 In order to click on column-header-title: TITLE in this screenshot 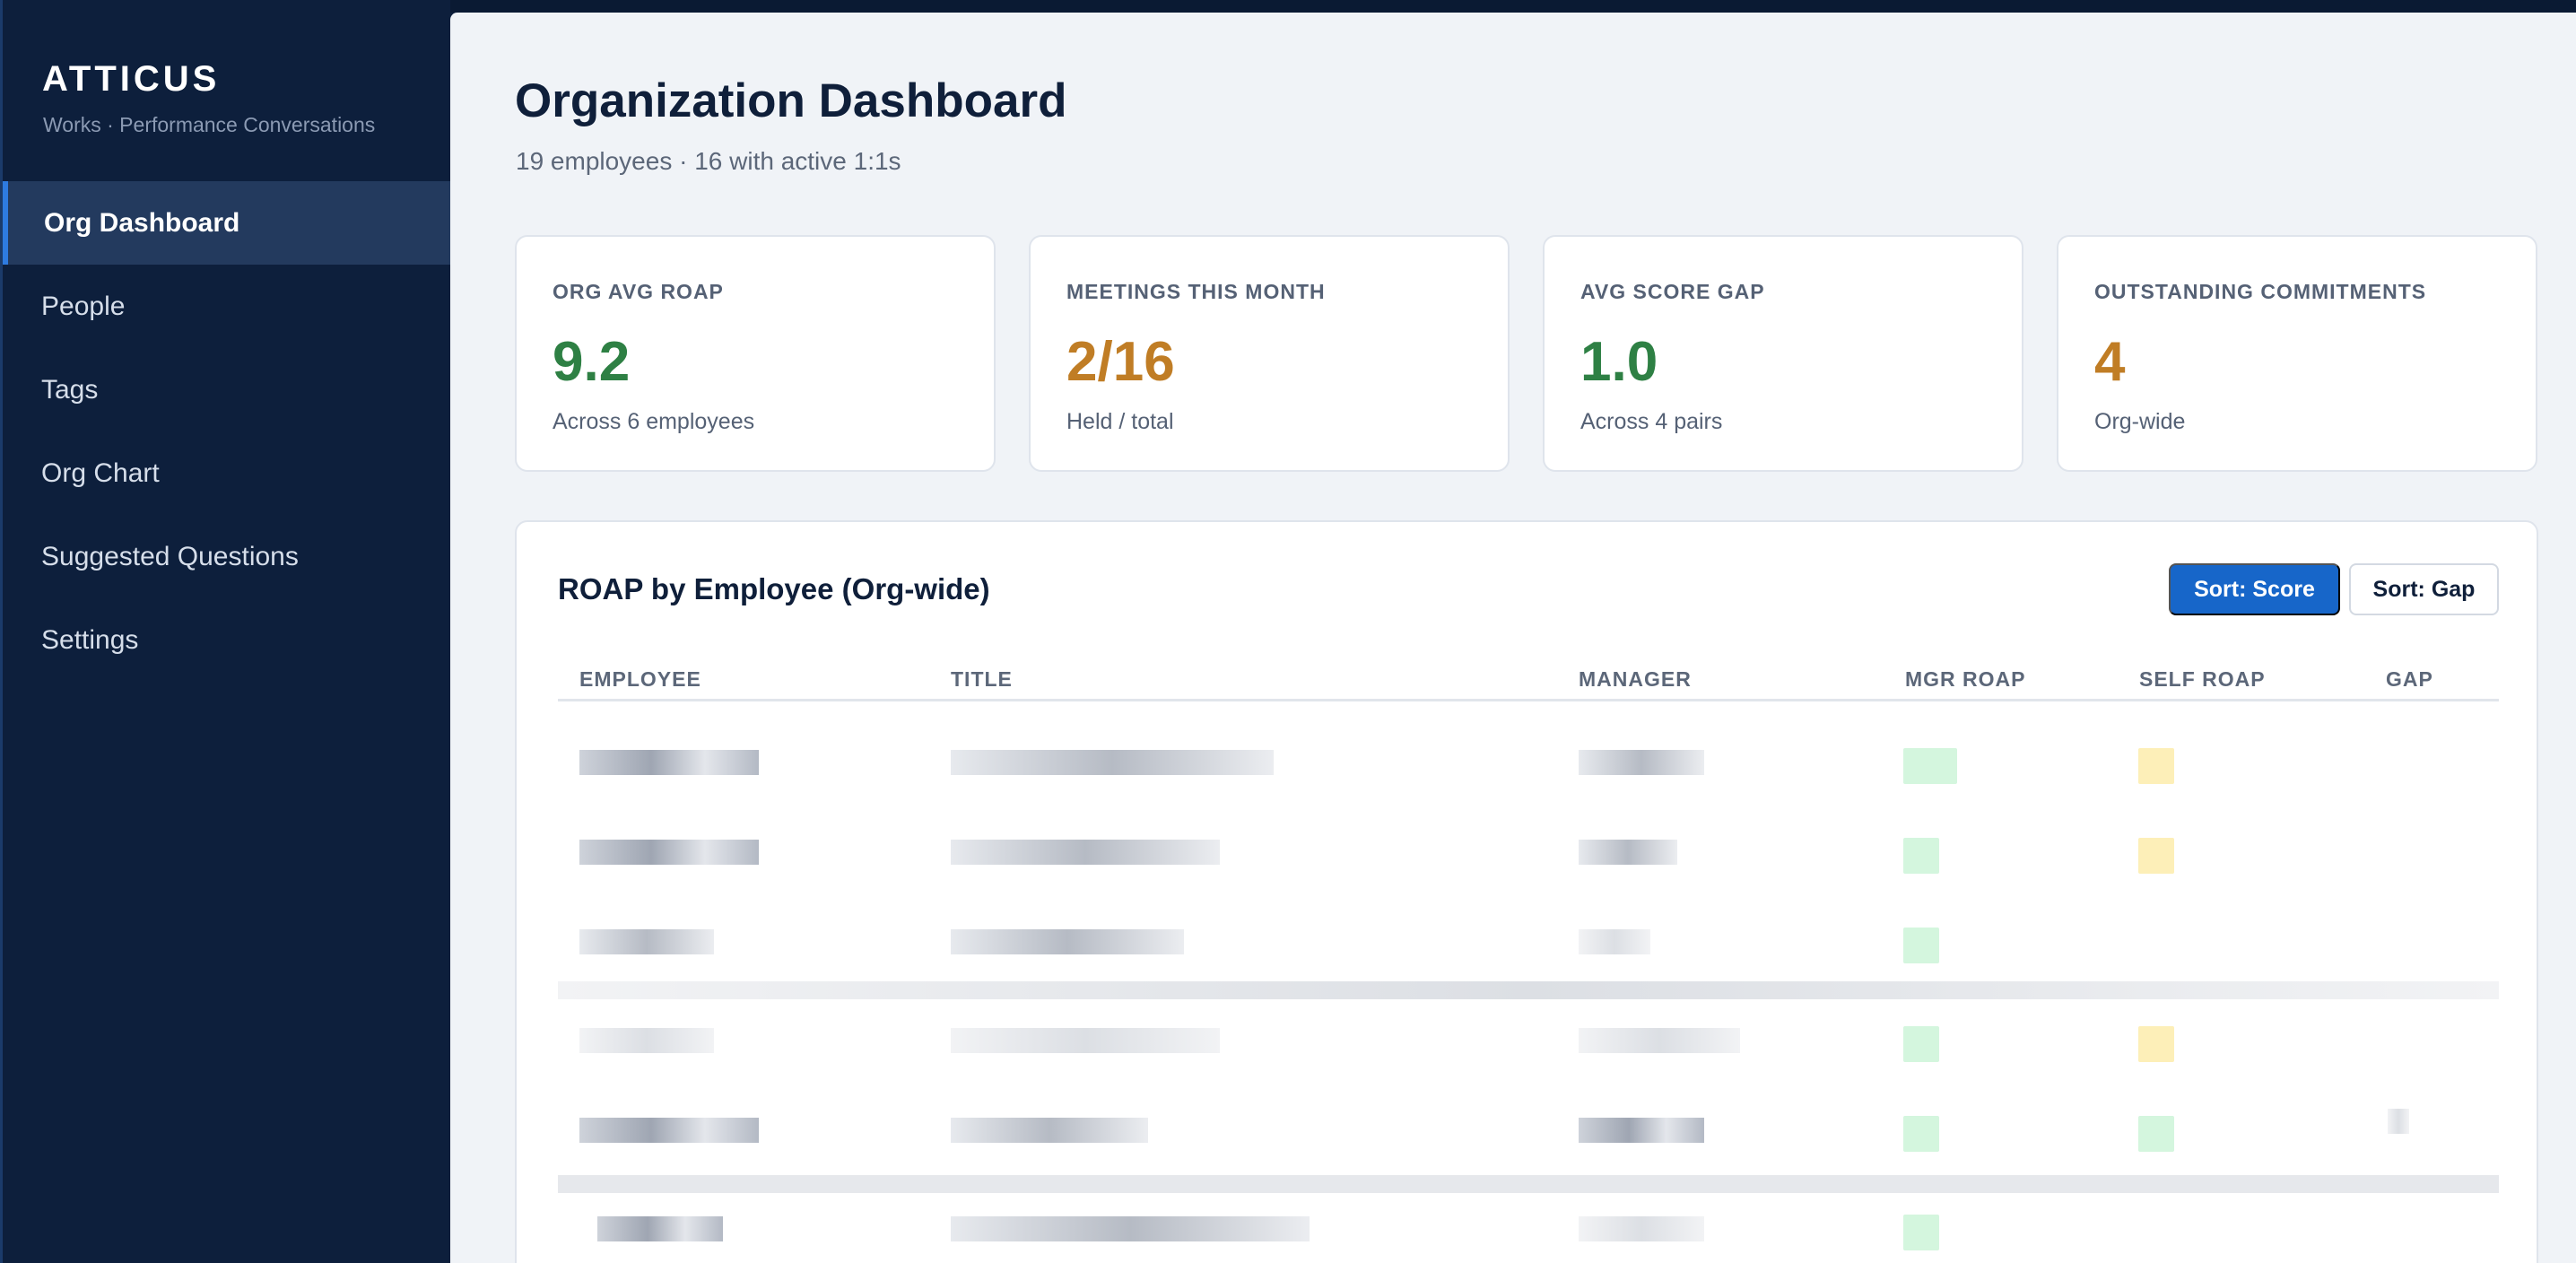, I will do `click(982, 679)`.